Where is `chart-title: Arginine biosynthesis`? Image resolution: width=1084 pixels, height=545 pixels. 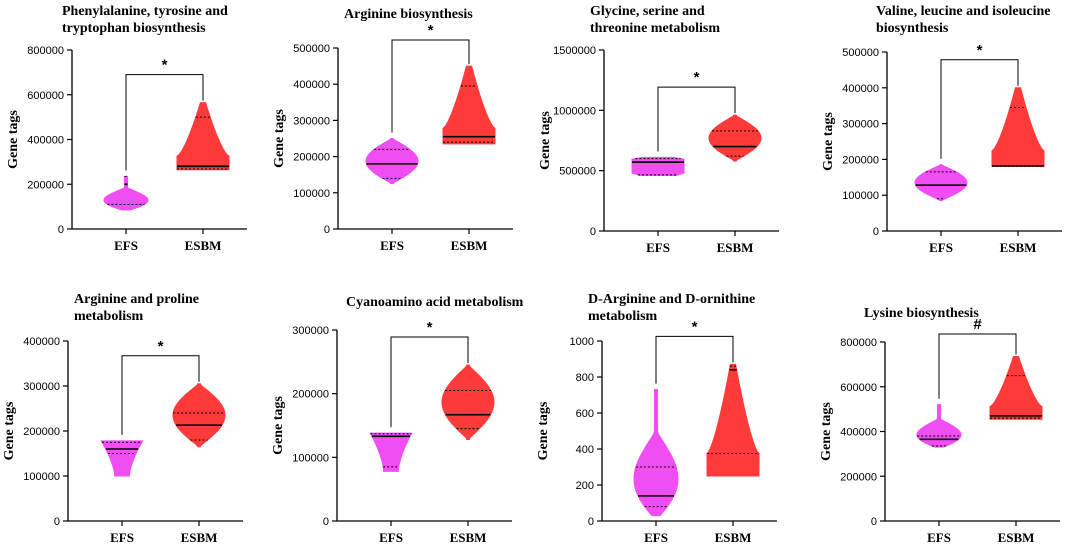 chart-title: Arginine biosynthesis is located at coordinates (408, 14).